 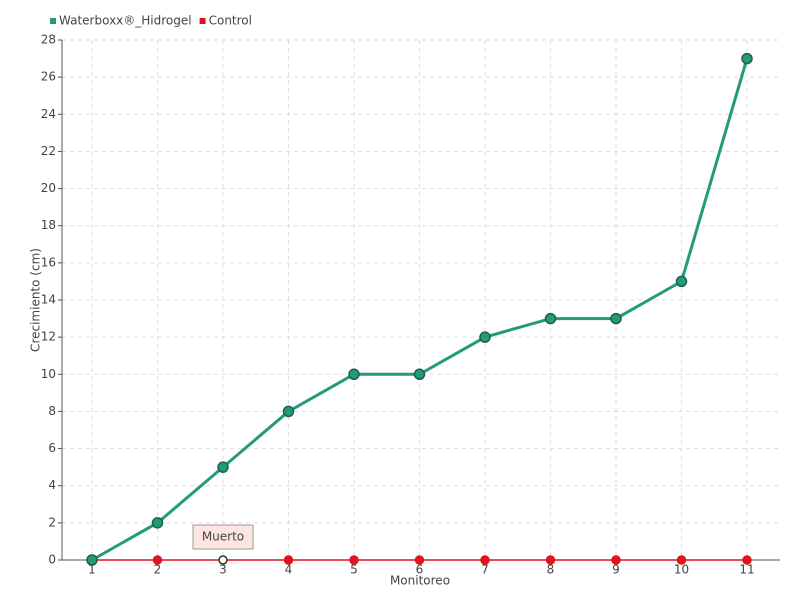 I want to click on y-tick-label: 20, so click(x=48, y=188).